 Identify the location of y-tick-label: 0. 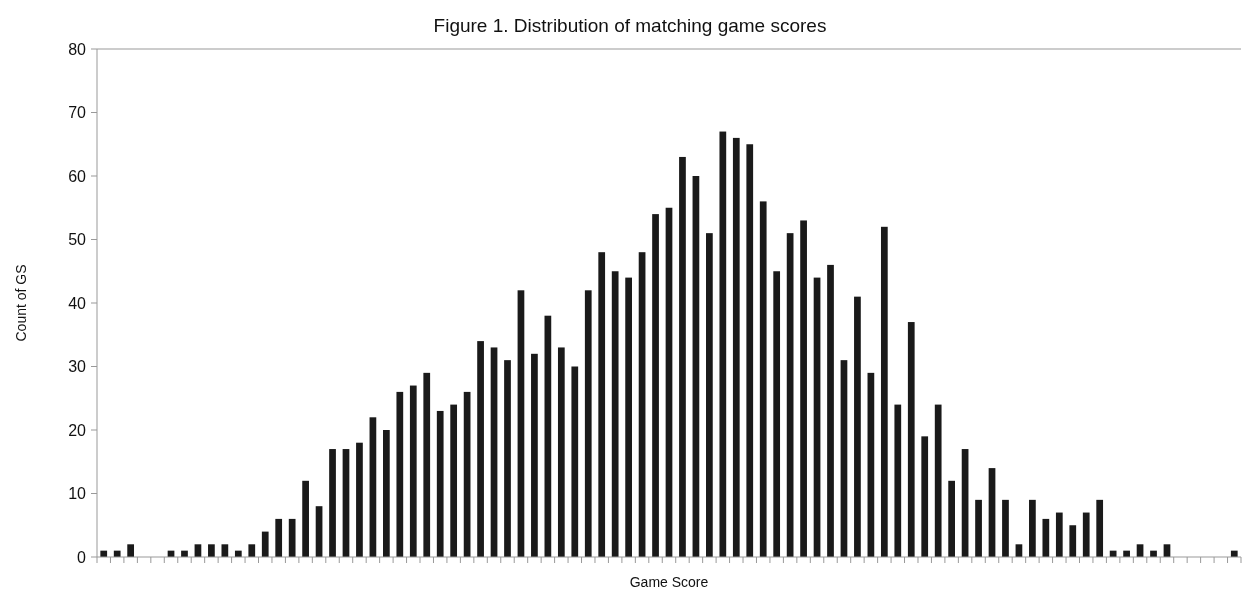
(82, 557).